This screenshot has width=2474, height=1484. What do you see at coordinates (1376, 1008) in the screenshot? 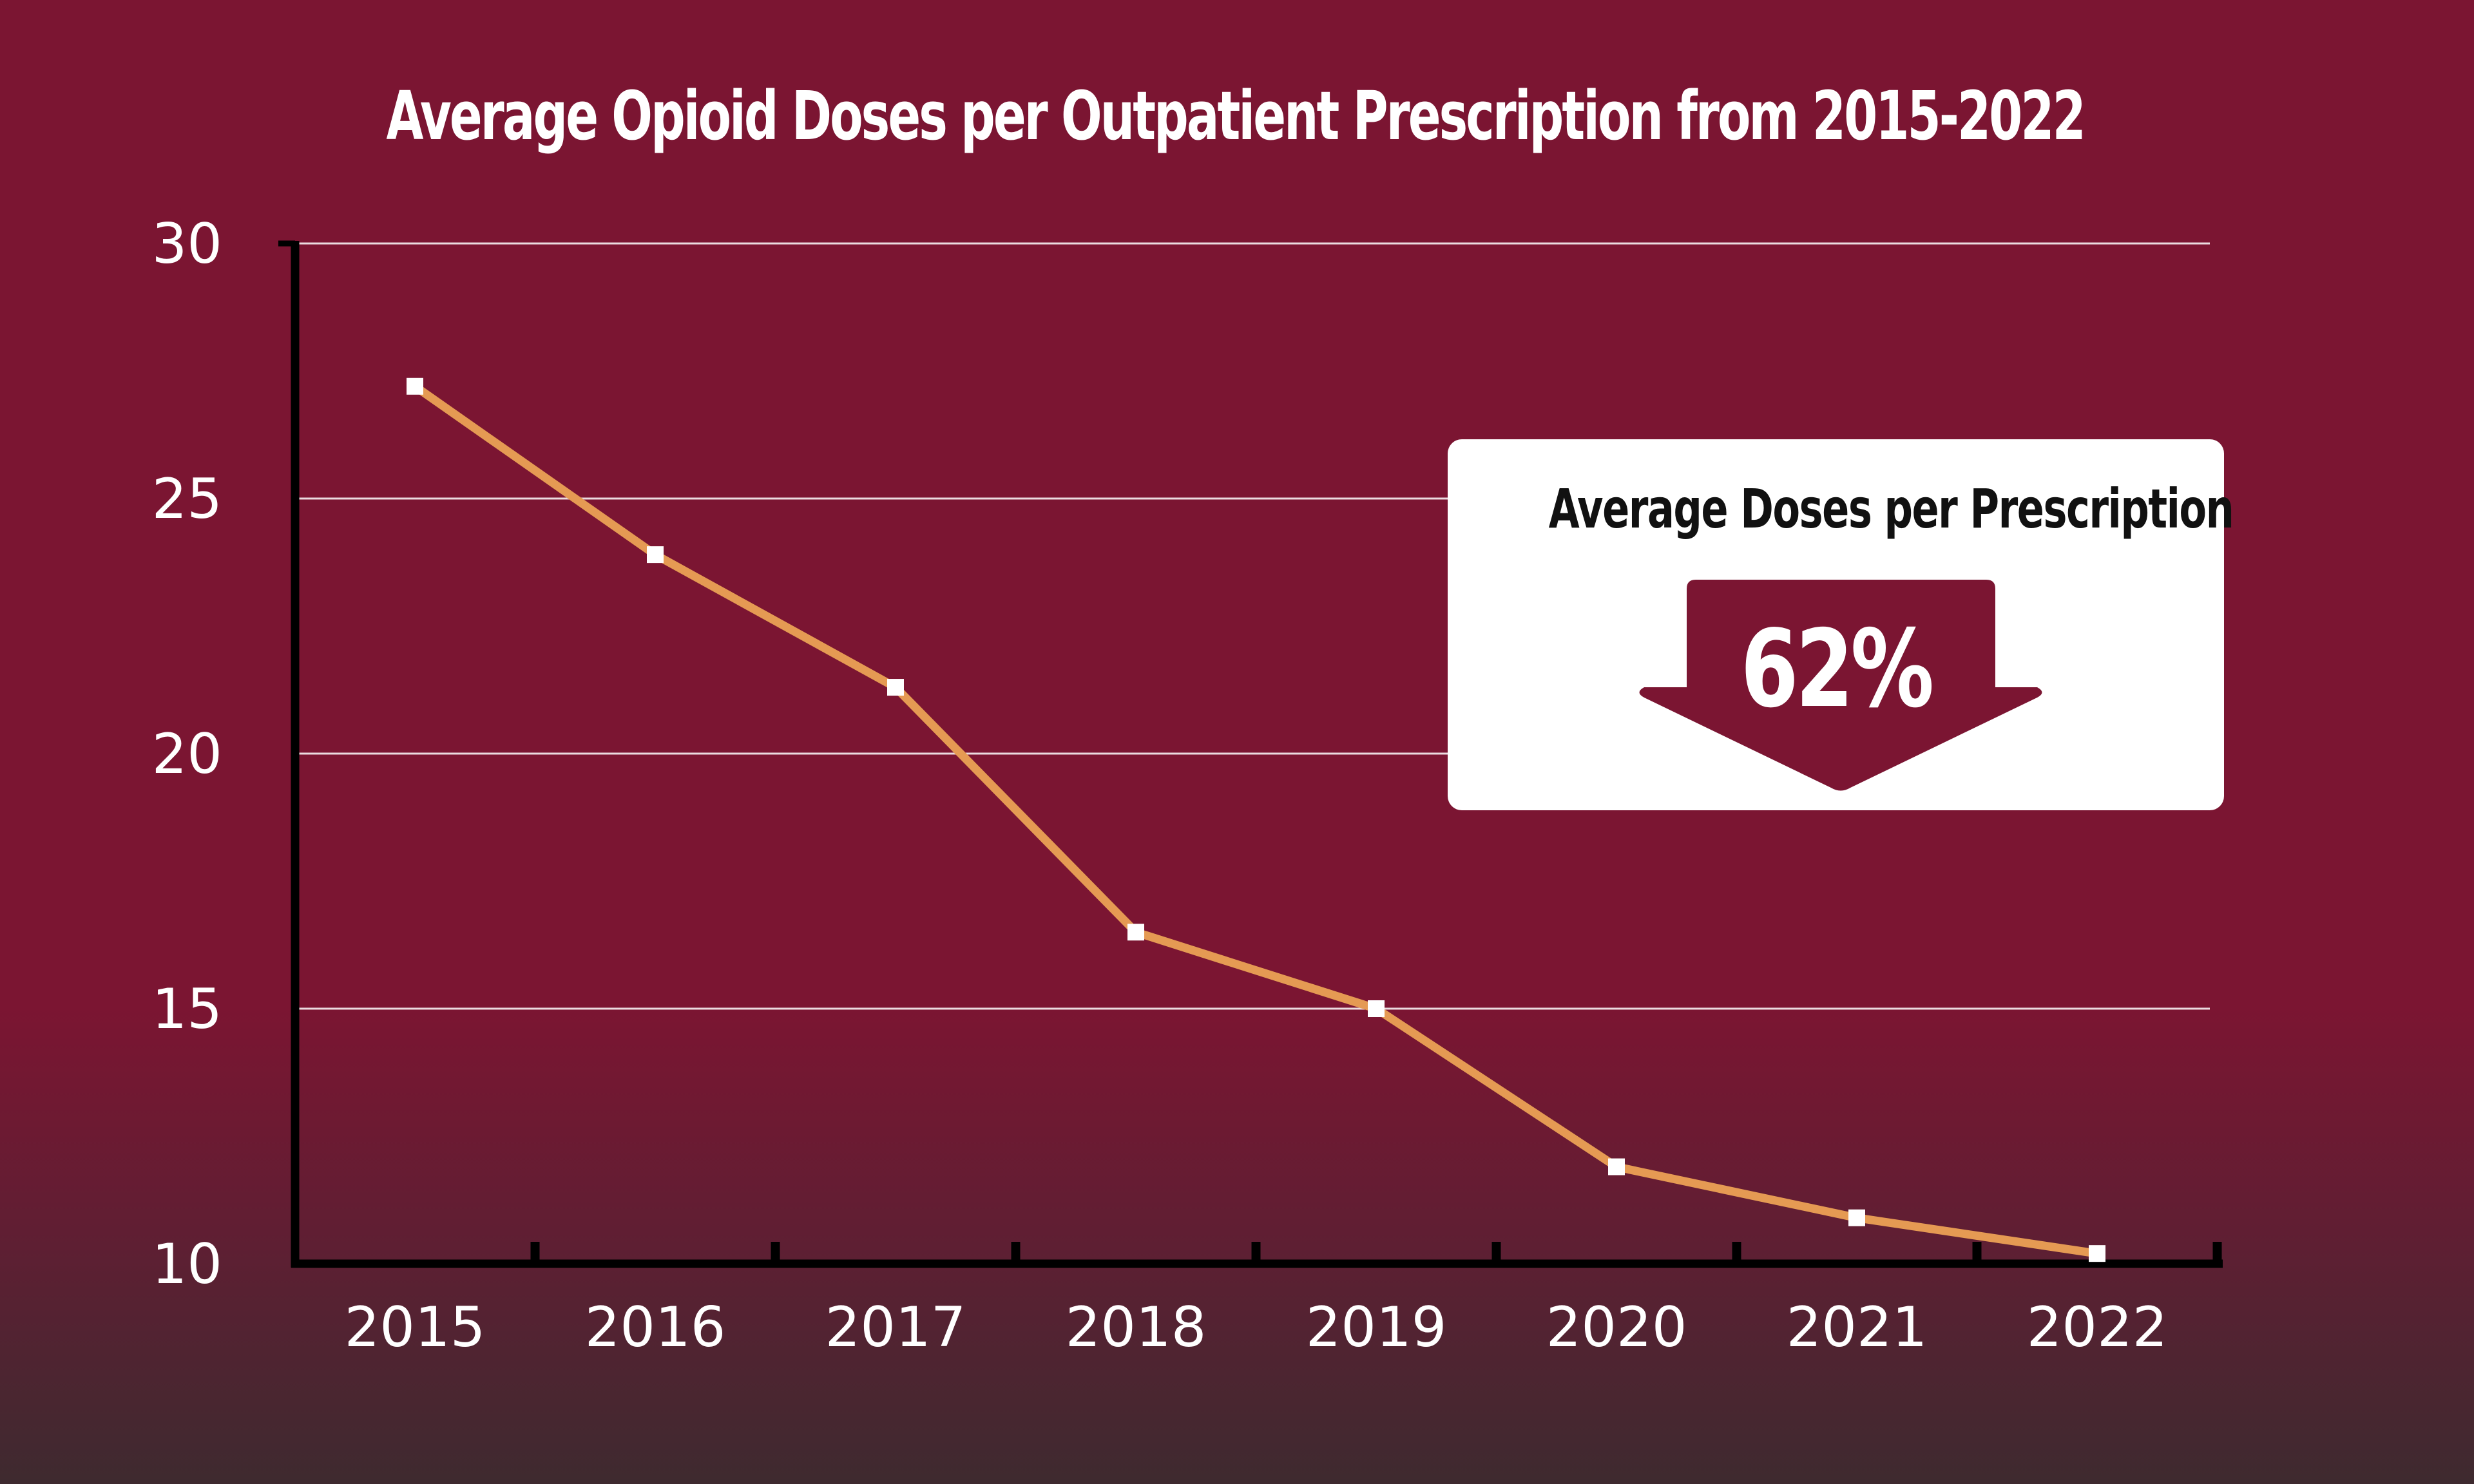
I see `data-point-2019` at bounding box center [1376, 1008].